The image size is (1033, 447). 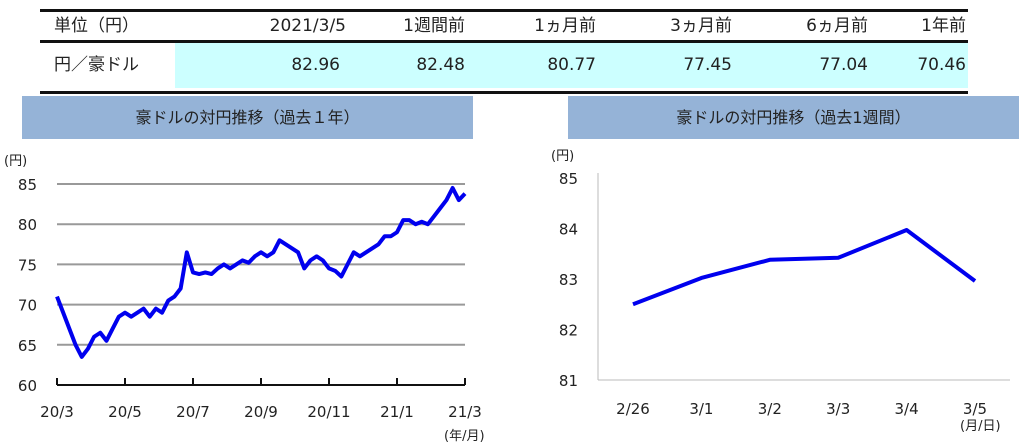 I want to click on x-unit: (月/日), so click(x=980, y=426).